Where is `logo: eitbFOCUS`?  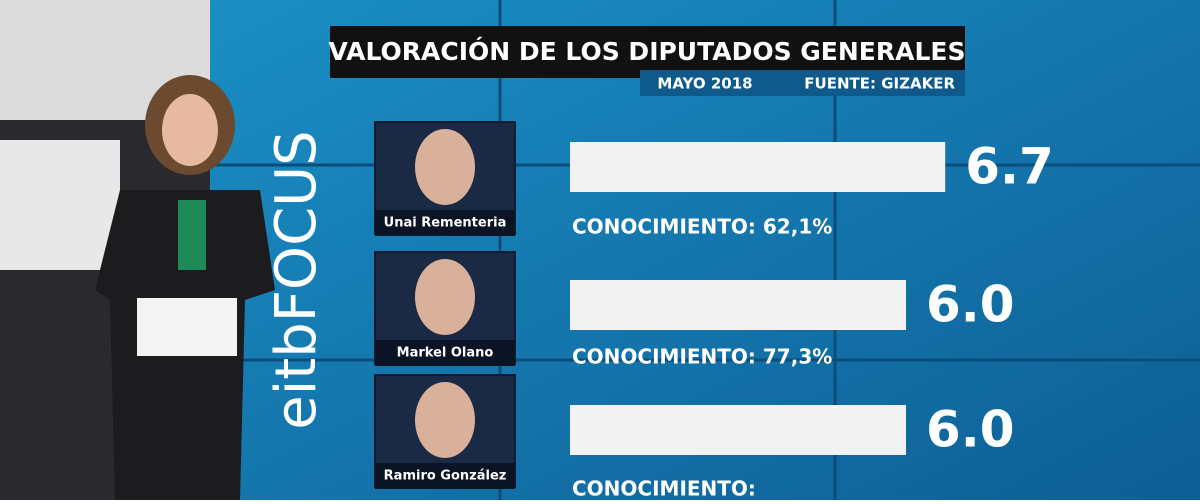 logo: eitbFOCUS is located at coordinates (296, 279).